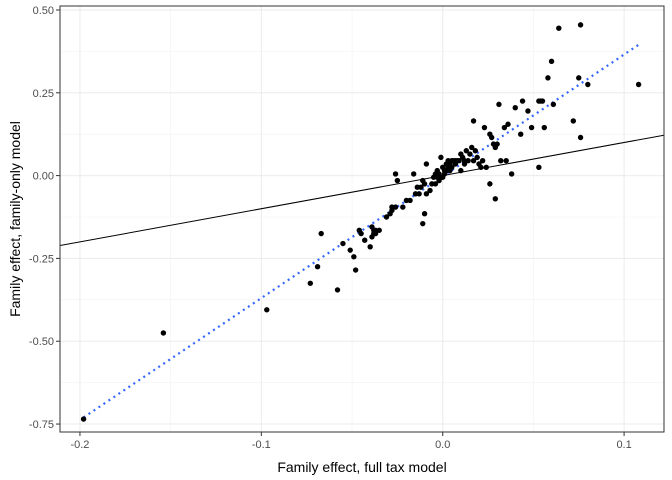 This screenshot has width=672, height=480. Describe the element at coordinates (352, 434) in the screenshot. I see `x-axis-ticks` at that location.